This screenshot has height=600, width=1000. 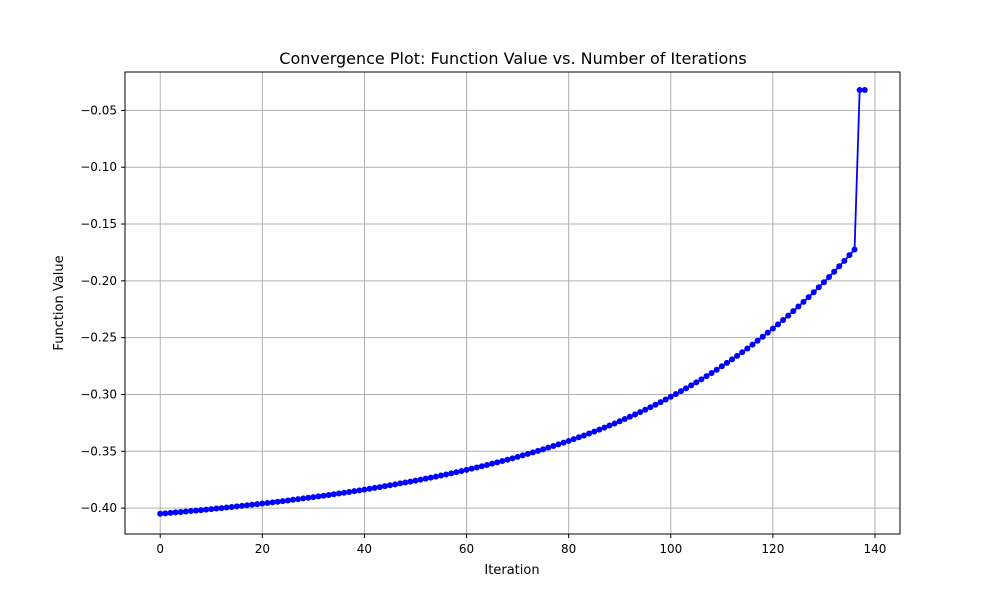 What do you see at coordinates (98, 394) in the screenshot?
I see `y-tick-label: −0.30` at bounding box center [98, 394].